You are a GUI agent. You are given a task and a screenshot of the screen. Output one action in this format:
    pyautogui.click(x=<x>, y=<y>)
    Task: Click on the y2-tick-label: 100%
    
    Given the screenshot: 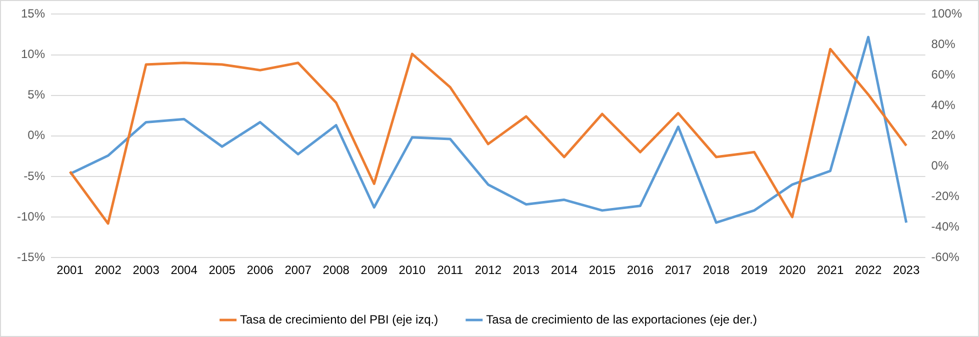 What is the action you would take?
    pyautogui.click(x=946, y=13)
    